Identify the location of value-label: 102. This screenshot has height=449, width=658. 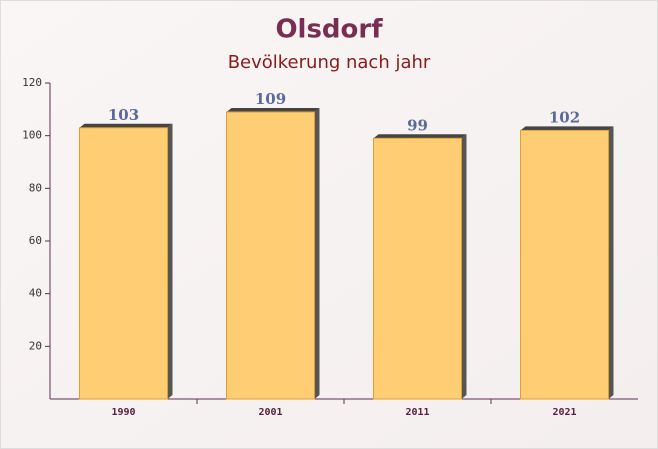
(564, 117).